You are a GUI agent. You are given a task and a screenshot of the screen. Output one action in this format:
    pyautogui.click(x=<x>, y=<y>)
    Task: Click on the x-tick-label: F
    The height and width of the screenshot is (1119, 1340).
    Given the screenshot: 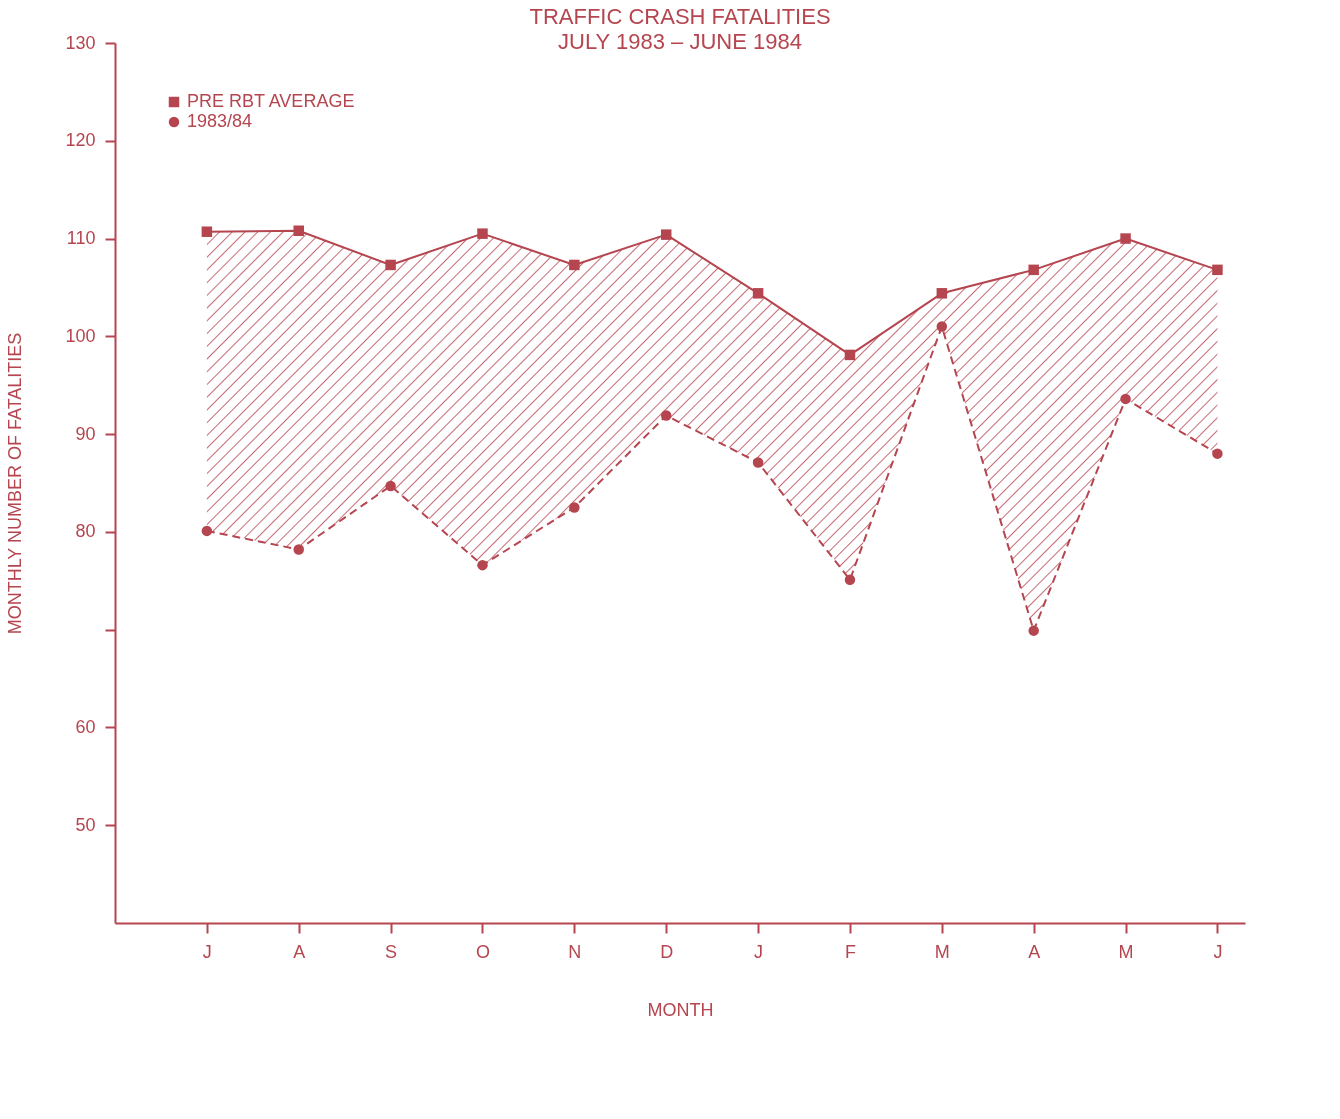 What is the action you would take?
    pyautogui.click(x=850, y=951)
    